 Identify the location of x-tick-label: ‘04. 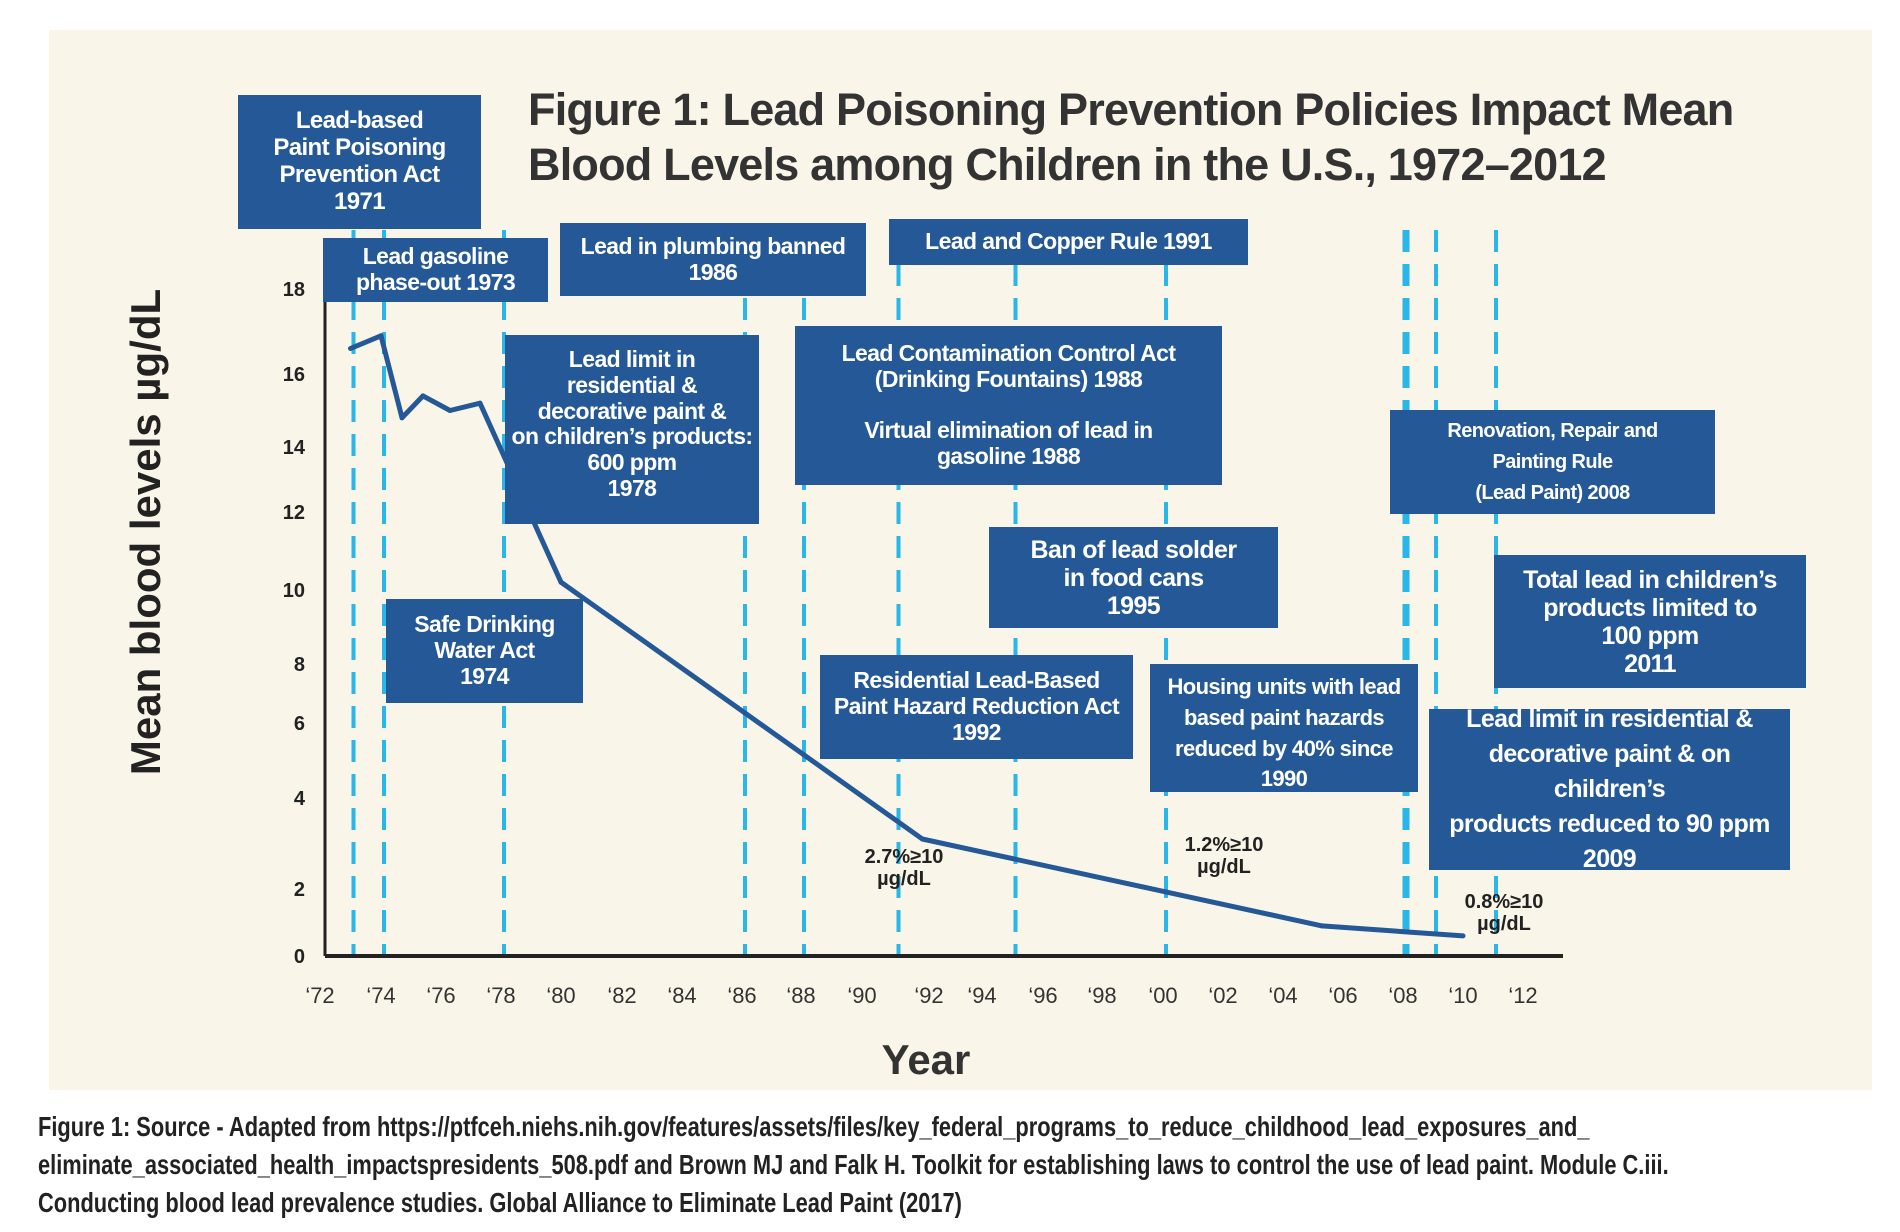
(1282, 995).